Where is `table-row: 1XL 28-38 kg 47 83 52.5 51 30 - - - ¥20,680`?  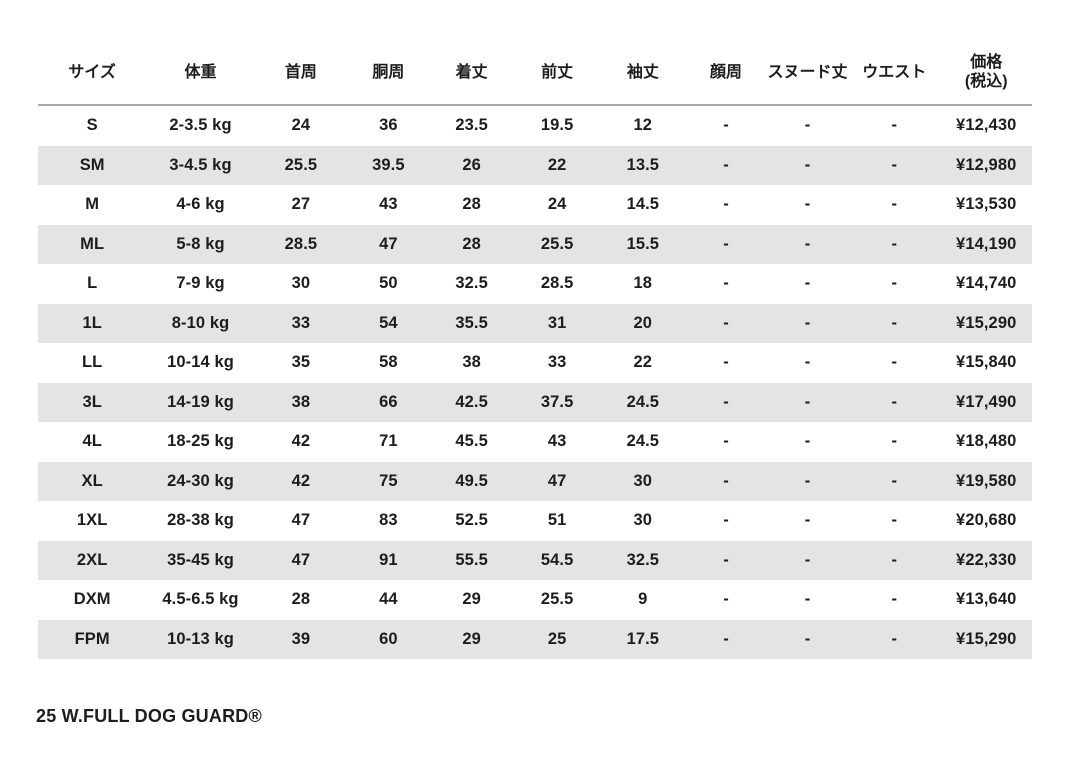
table-row: 1XL 28-38 kg 47 83 52.5 51 30 - - - ¥20,680 is located at coordinates (535, 521).